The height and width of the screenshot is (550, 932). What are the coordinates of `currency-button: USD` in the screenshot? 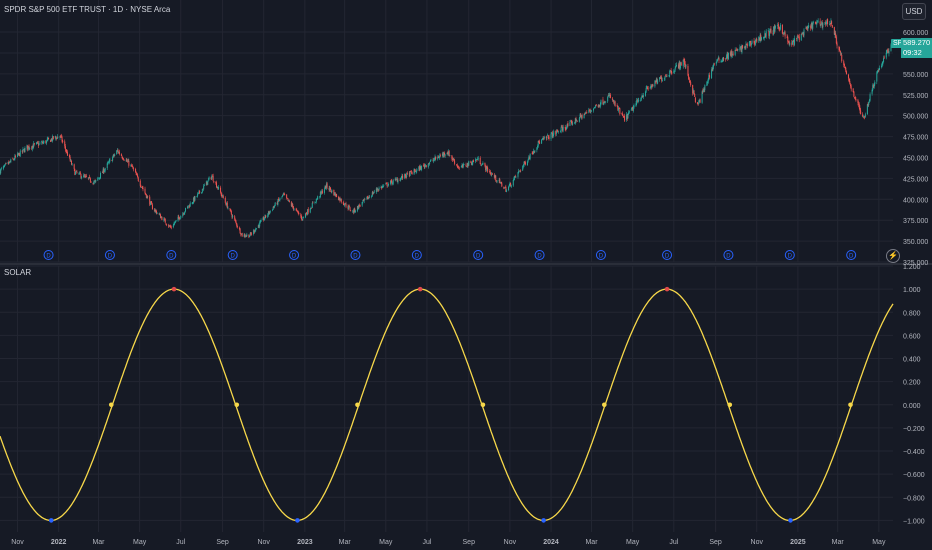 It's located at (914, 11).